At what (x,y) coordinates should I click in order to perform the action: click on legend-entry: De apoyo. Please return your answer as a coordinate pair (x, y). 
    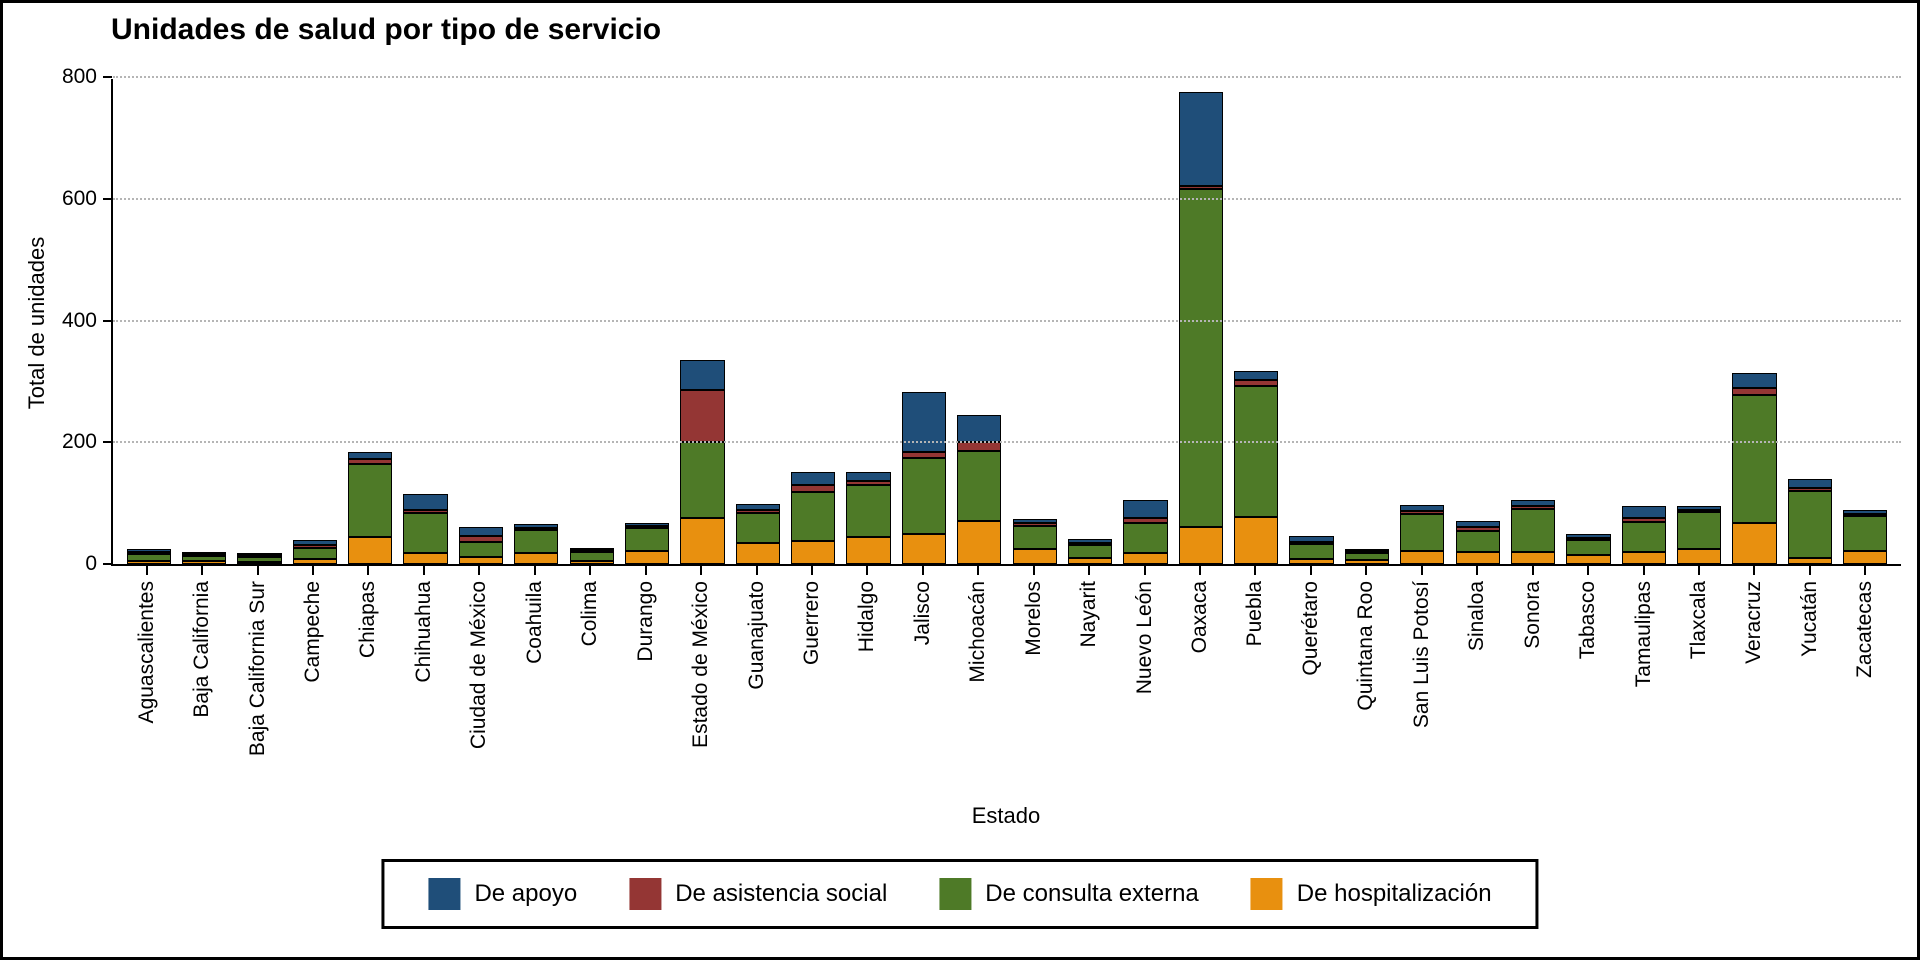
    Looking at the image, I should click on (502, 894).